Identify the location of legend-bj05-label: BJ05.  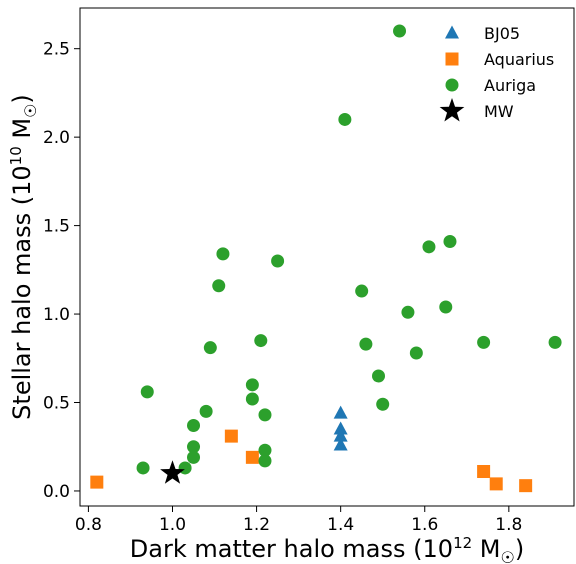
(502, 33).